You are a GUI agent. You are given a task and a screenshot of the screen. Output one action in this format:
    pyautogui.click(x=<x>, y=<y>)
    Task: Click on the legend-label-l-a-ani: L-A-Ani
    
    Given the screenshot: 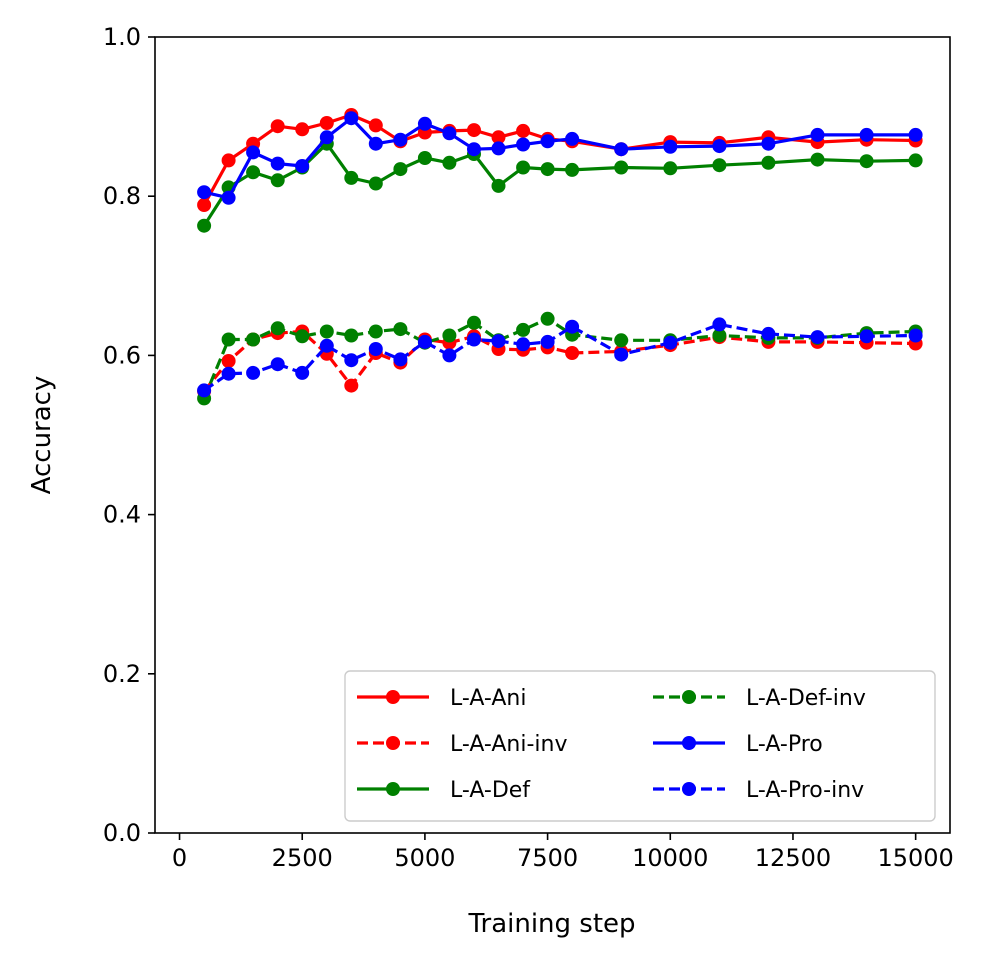 What is the action you would take?
    pyautogui.click(x=488, y=698)
    